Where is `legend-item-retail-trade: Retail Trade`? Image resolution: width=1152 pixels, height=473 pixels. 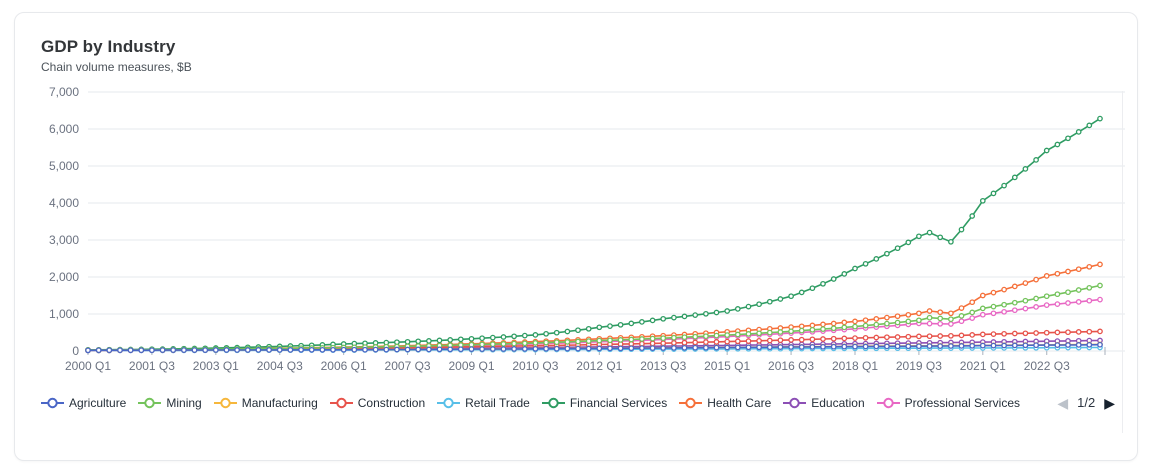 legend-item-retail-trade: Retail Trade is located at coordinates (483, 403).